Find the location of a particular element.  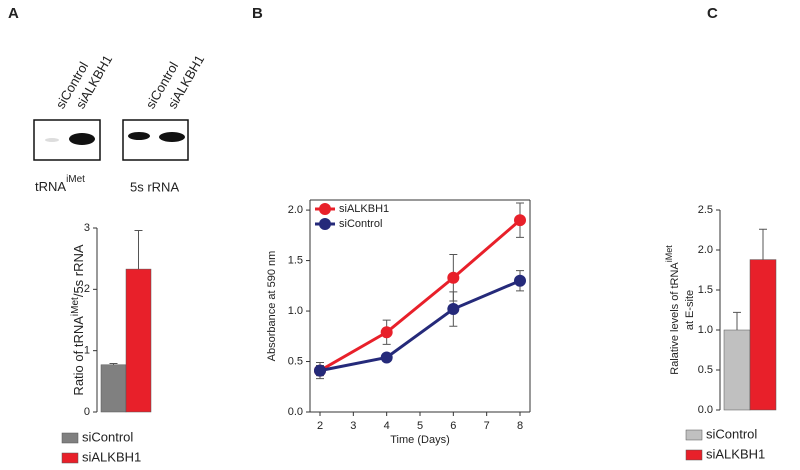

y-axis-label: Absorbance at 590 nm is located at coordinates (272, 306).